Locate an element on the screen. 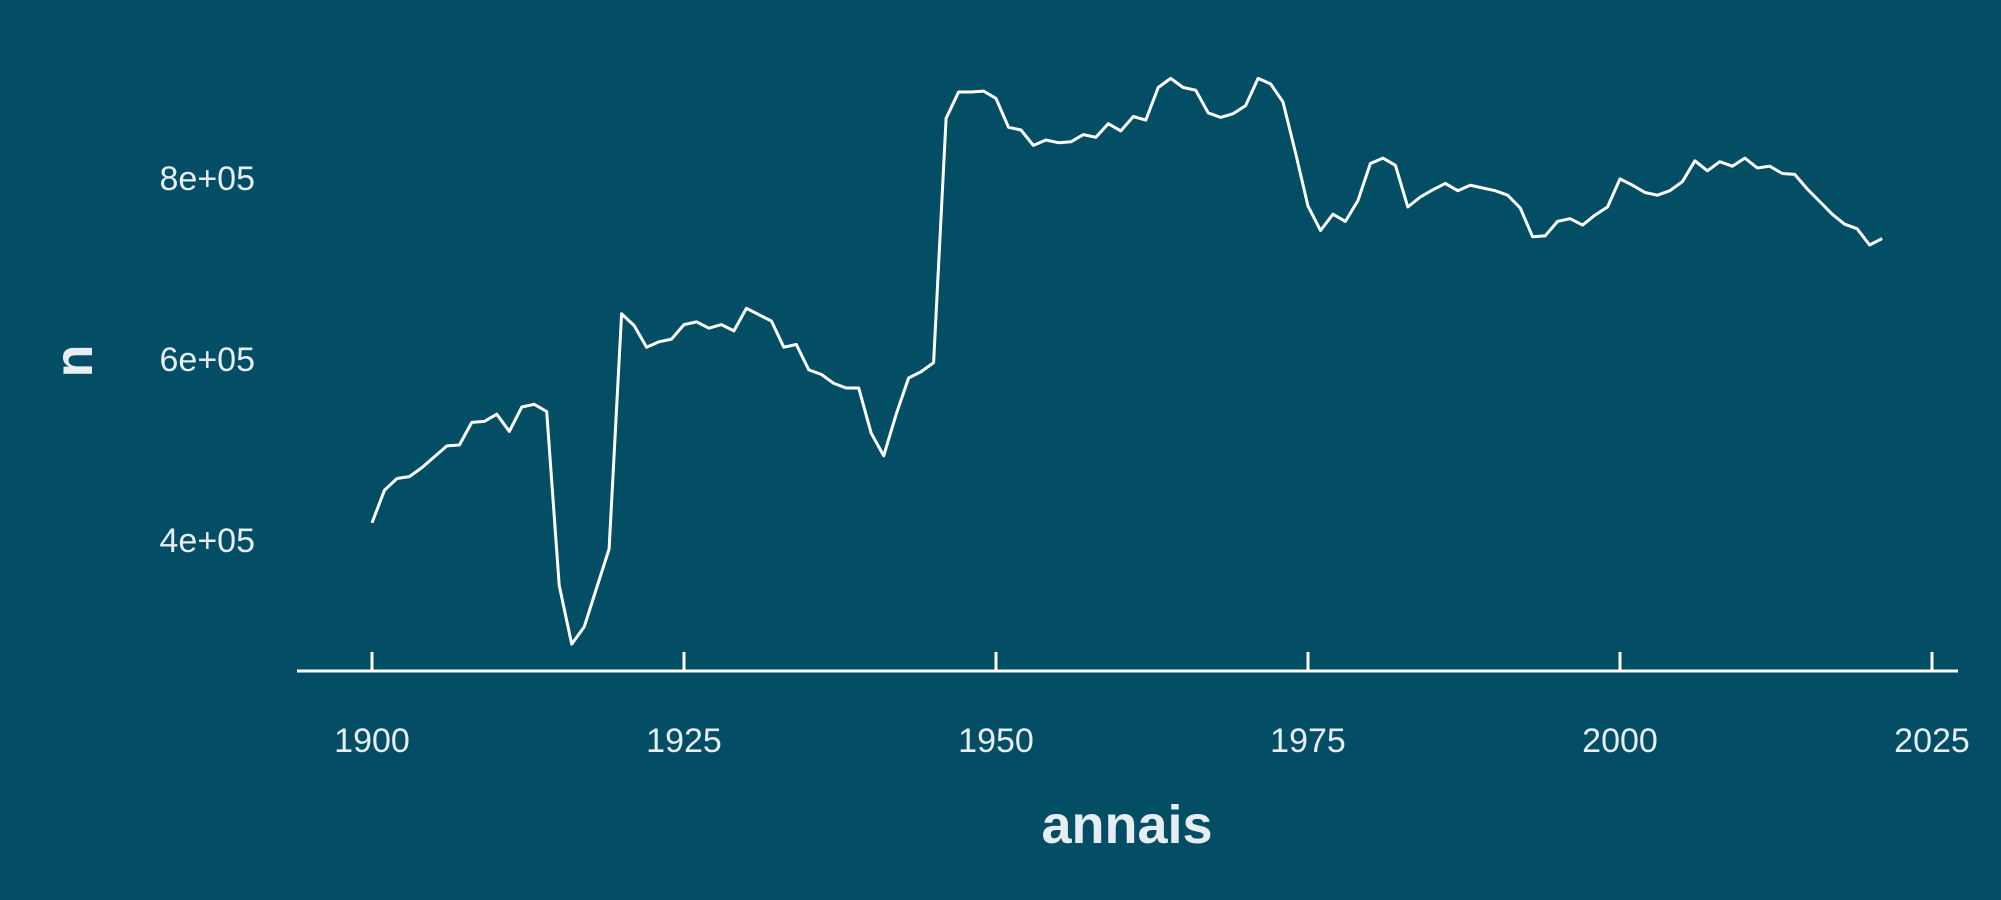 The image size is (2001, 900). x-axis: 1900 1925 1950 1975 2000 2025 is located at coordinates (1152, 706).